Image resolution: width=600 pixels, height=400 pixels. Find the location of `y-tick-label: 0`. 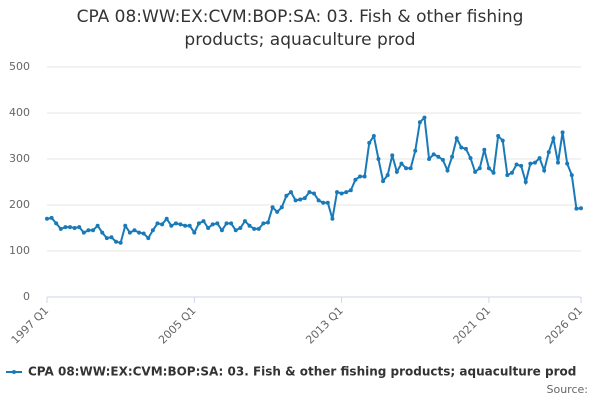

y-tick-label: 0 is located at coordinates (26, 296).